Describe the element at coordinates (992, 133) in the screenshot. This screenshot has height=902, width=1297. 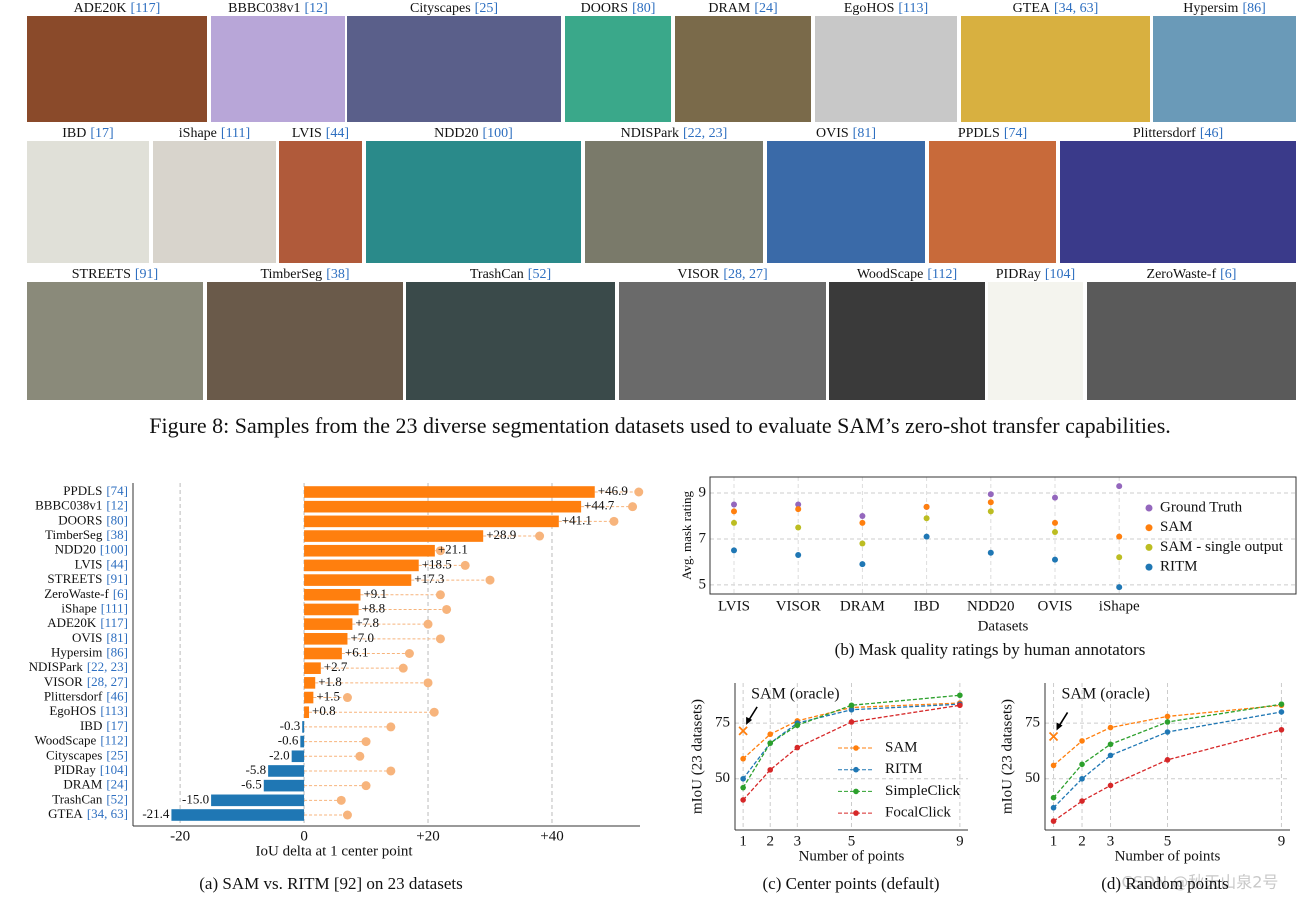
I see `sample-label: PPDLS [74]` at that location.